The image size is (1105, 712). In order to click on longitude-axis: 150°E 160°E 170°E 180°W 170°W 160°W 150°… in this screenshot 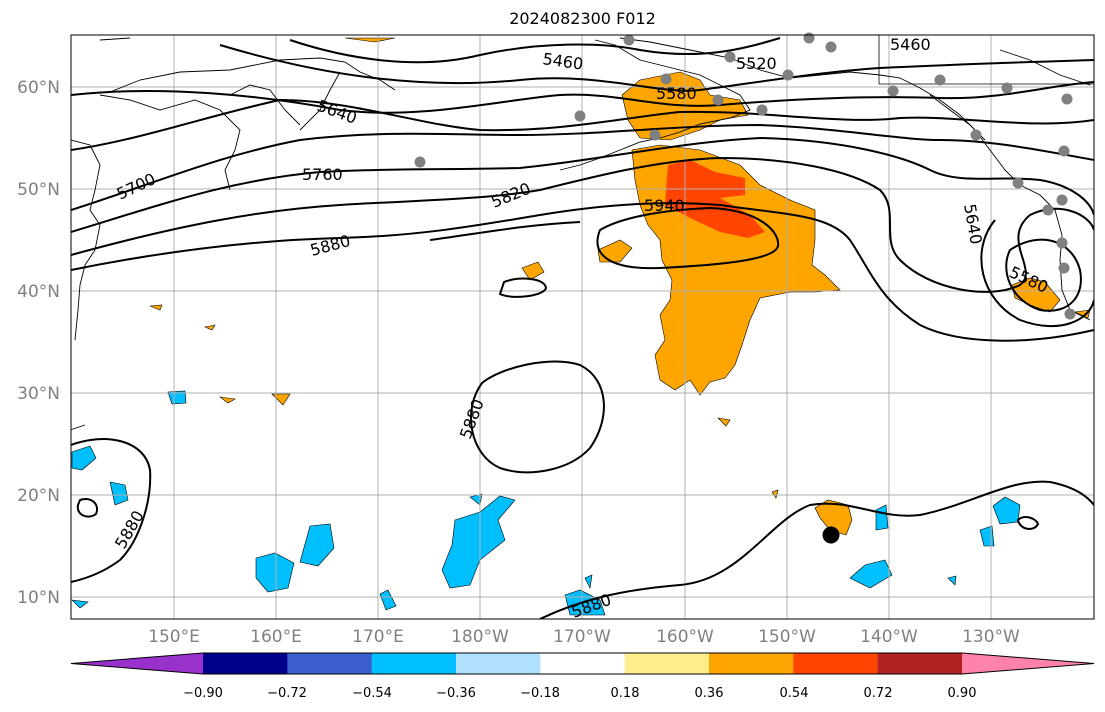, I will do `click(584, 637)`.